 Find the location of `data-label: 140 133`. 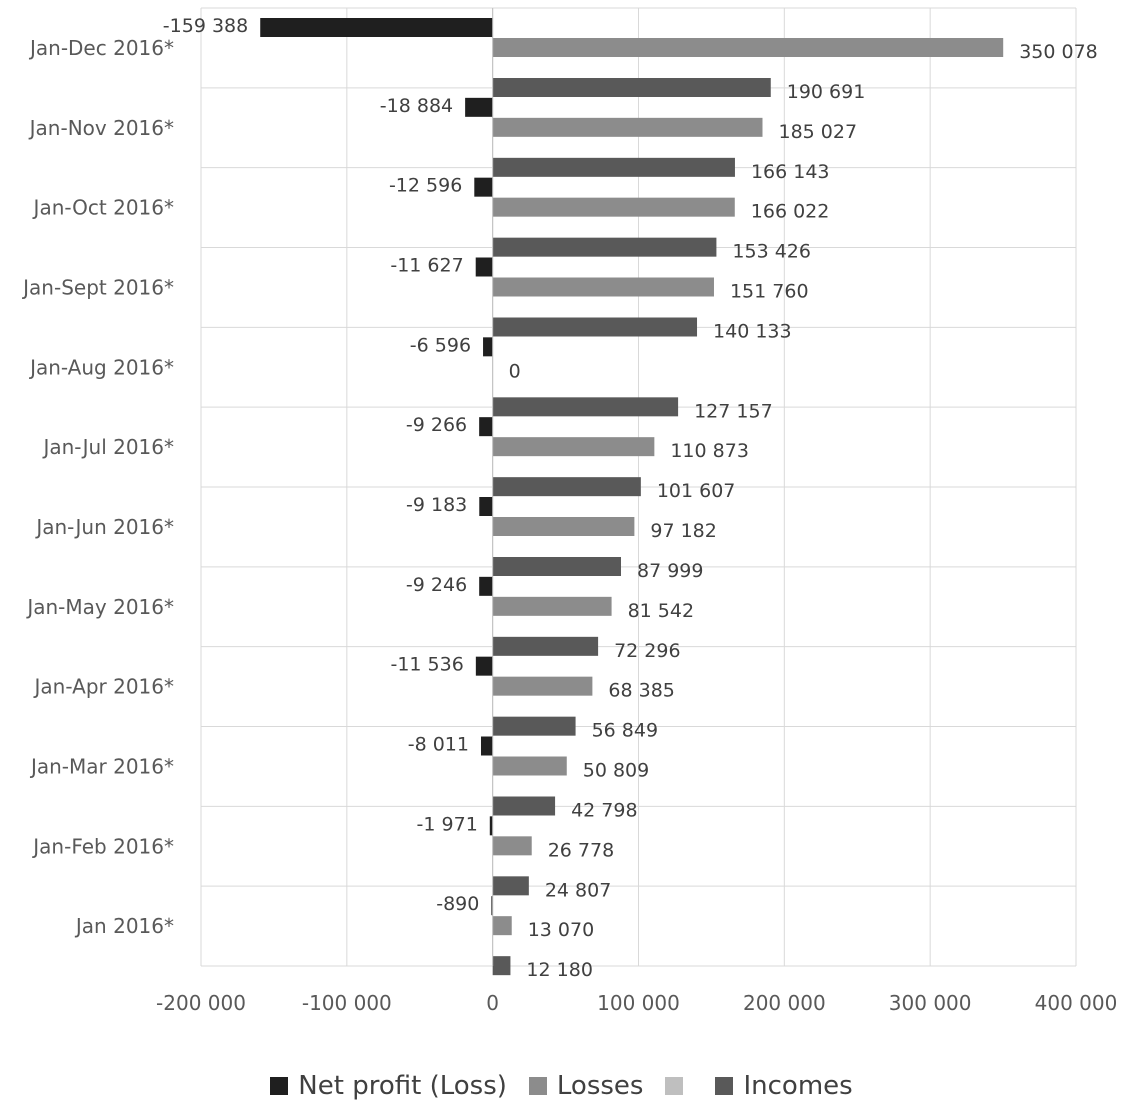

data-label: 140 133 is located at coordinates (752, 332).